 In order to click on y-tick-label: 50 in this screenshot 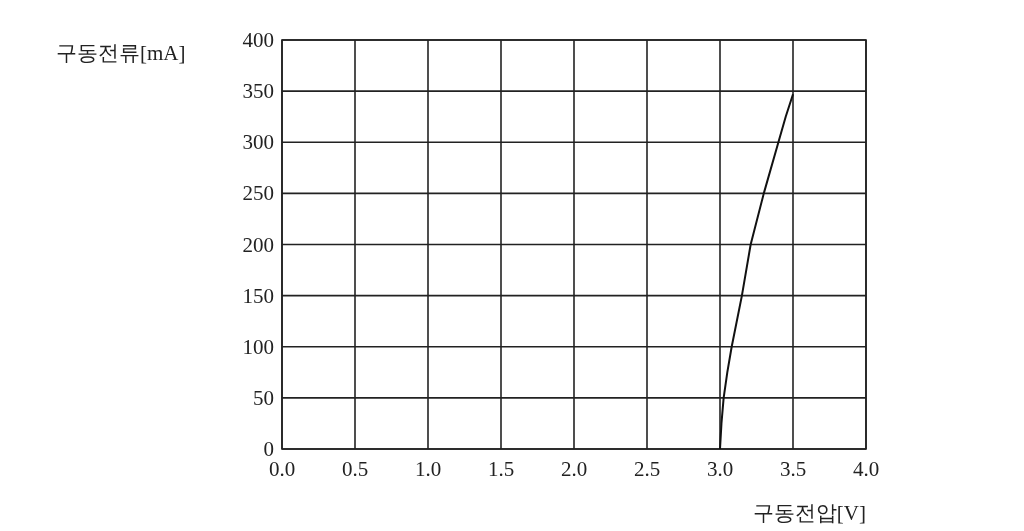, I will do `click(263, 397)`.